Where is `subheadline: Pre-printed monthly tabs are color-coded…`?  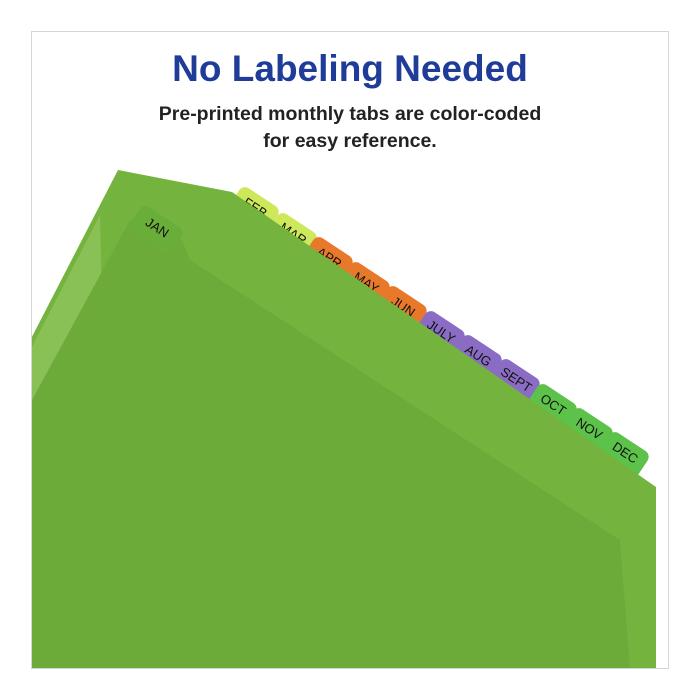 subheadline: Pre-printed monthly tabs are color-coded… is located at coordinates (350, 128).